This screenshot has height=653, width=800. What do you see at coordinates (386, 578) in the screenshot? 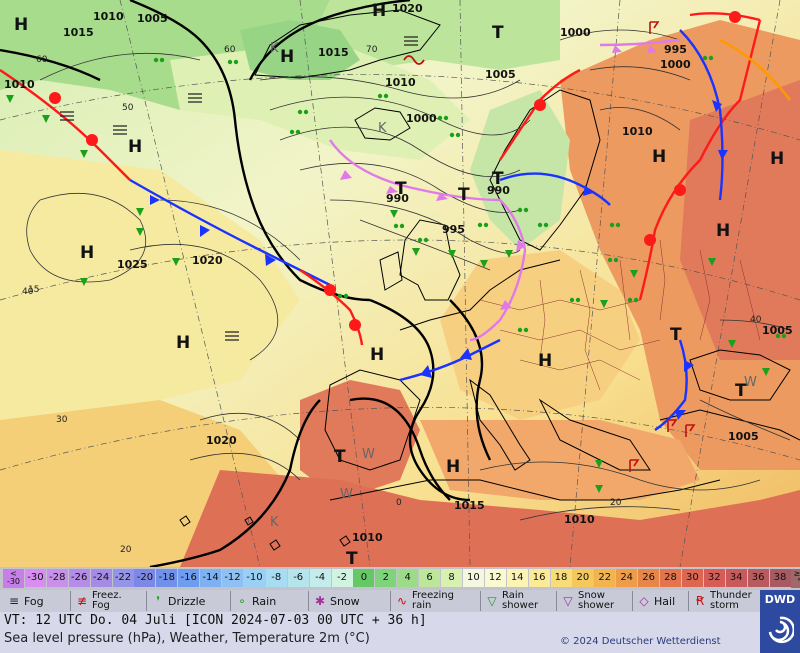
I see `scale-cell: 2` at bounding box center [386, 578].